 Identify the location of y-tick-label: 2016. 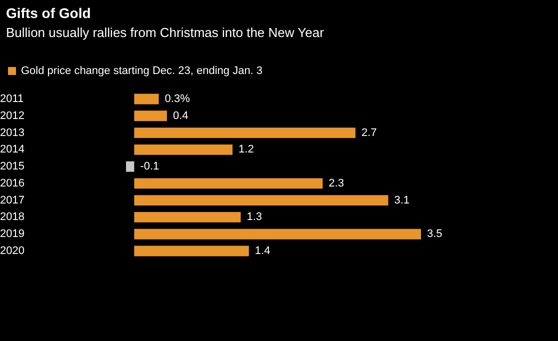
(12, 183).